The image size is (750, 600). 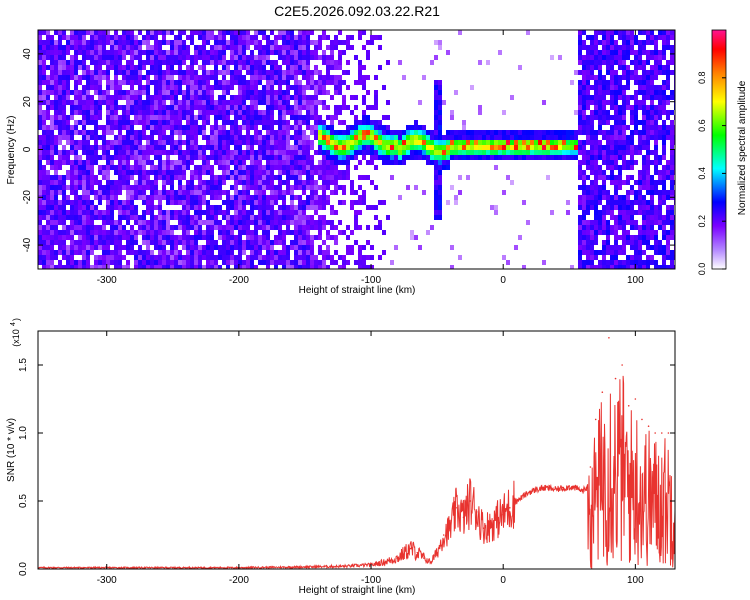 What do you see at coordinates (15, 332) in the screenshot?
I see `snr-scale-factor: (x10 4 )` at bounding box center [15, 332].